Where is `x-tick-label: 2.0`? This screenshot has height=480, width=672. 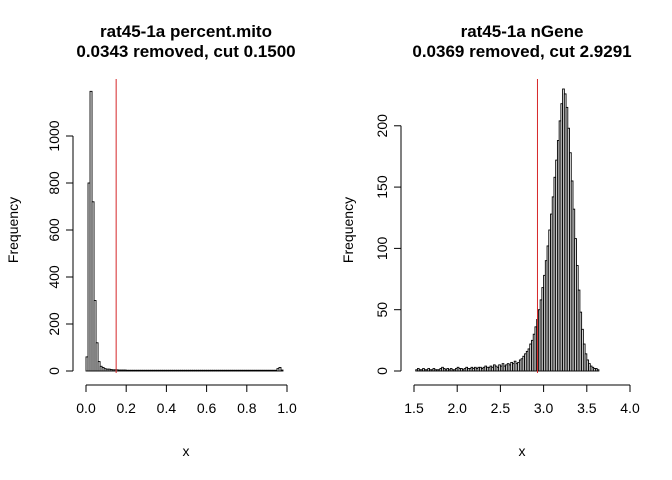
x-tick-label: 2.0 is located at coordinates (457, 408).